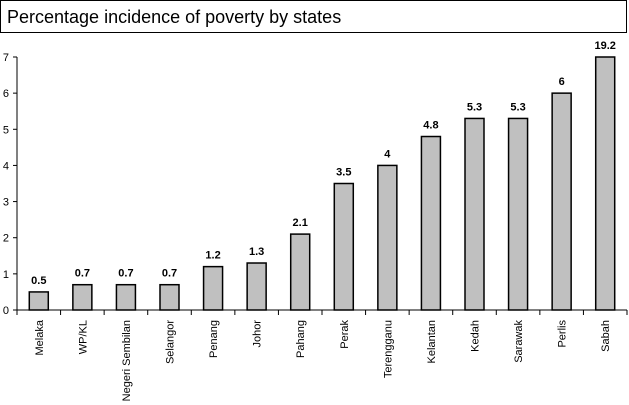 Image resolution: width=629 pixels, height=405 pixels. I want to click on y-tick-label: 1, so click(6, 275).